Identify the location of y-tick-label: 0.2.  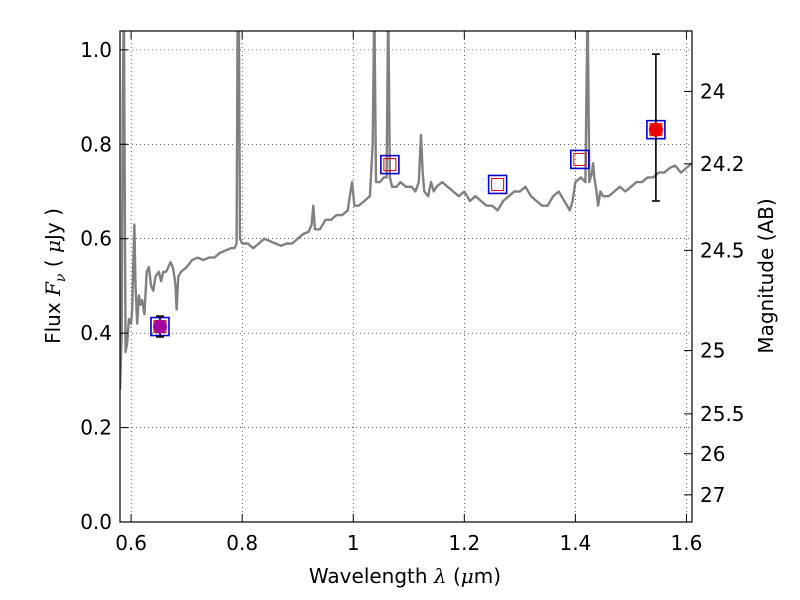
(96, 428).